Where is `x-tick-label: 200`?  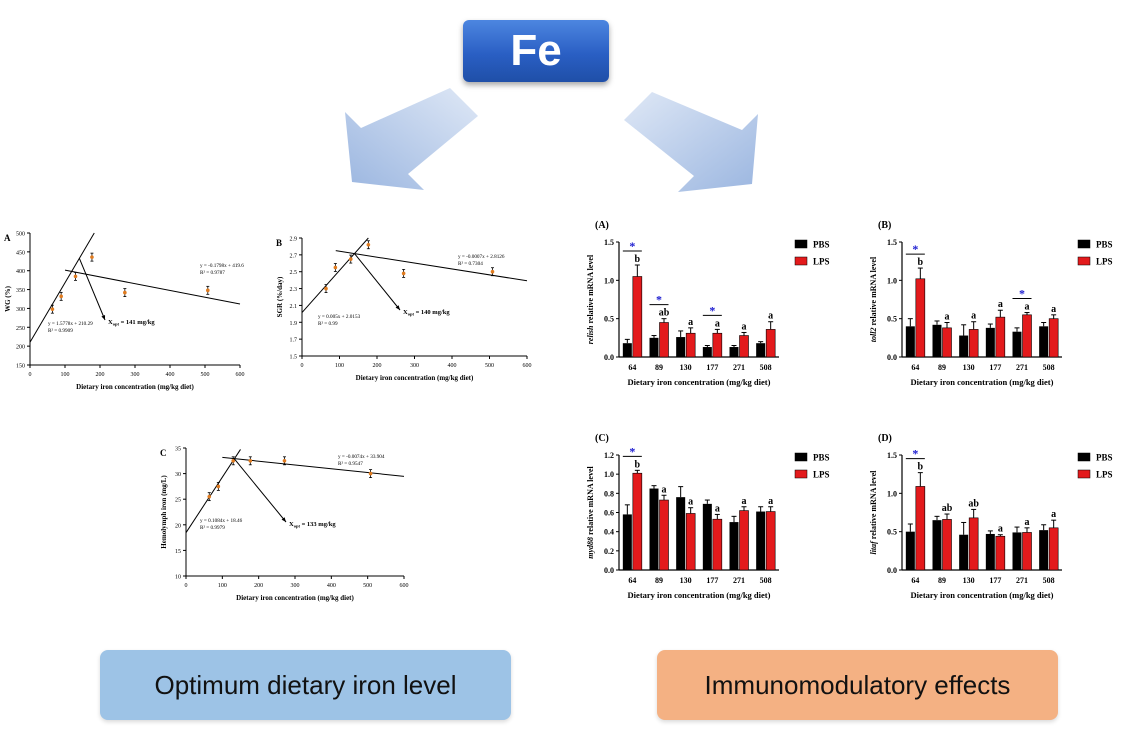
x-tick-label: 200 is located at coordinates (377, 366).